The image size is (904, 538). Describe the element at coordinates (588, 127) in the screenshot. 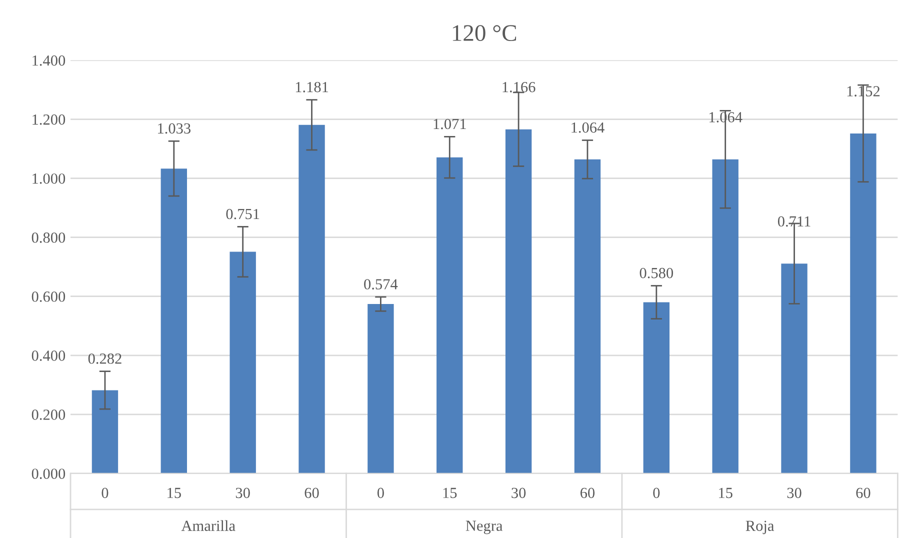

I see `data-label: 1.064` at that location.